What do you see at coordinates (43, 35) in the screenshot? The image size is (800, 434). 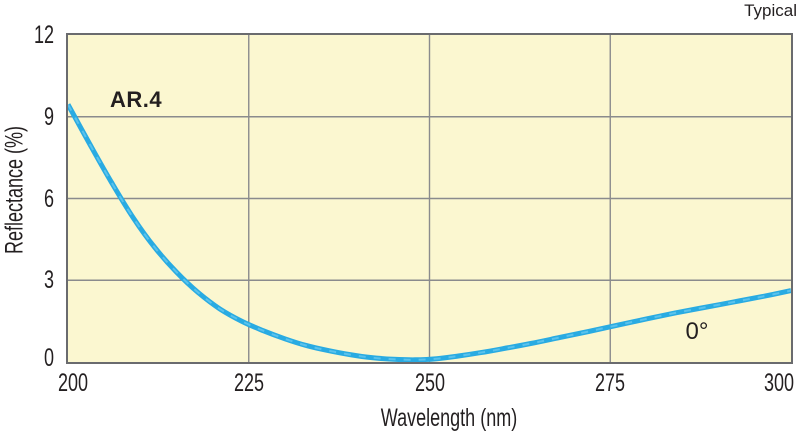 I see `y-axis-tick-label: 12` at bounding box center [43, 35].